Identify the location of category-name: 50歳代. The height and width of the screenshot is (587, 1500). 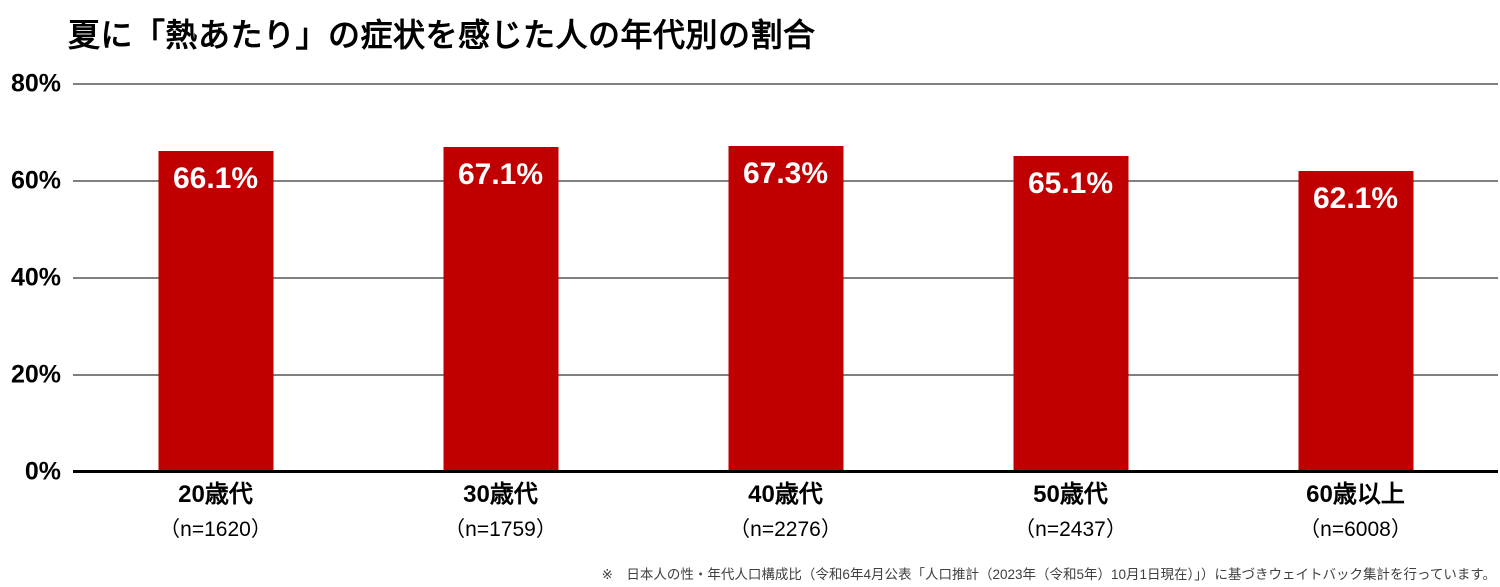
(1070, 494).